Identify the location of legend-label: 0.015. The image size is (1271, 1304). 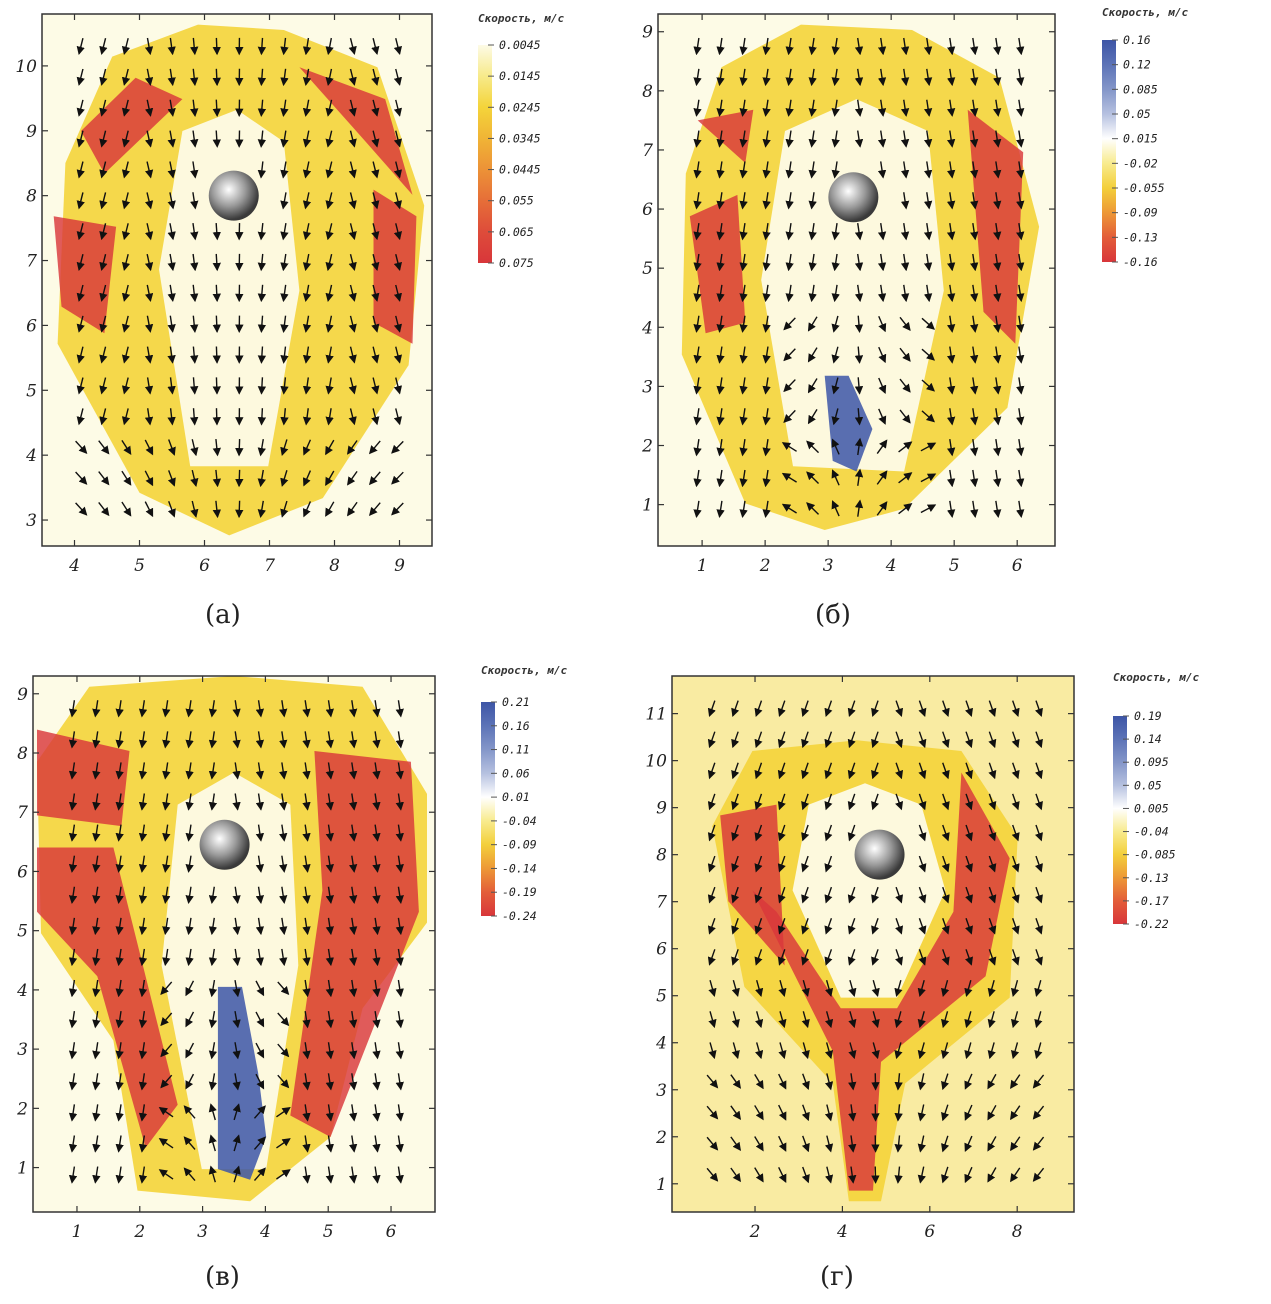
(1140, 139).